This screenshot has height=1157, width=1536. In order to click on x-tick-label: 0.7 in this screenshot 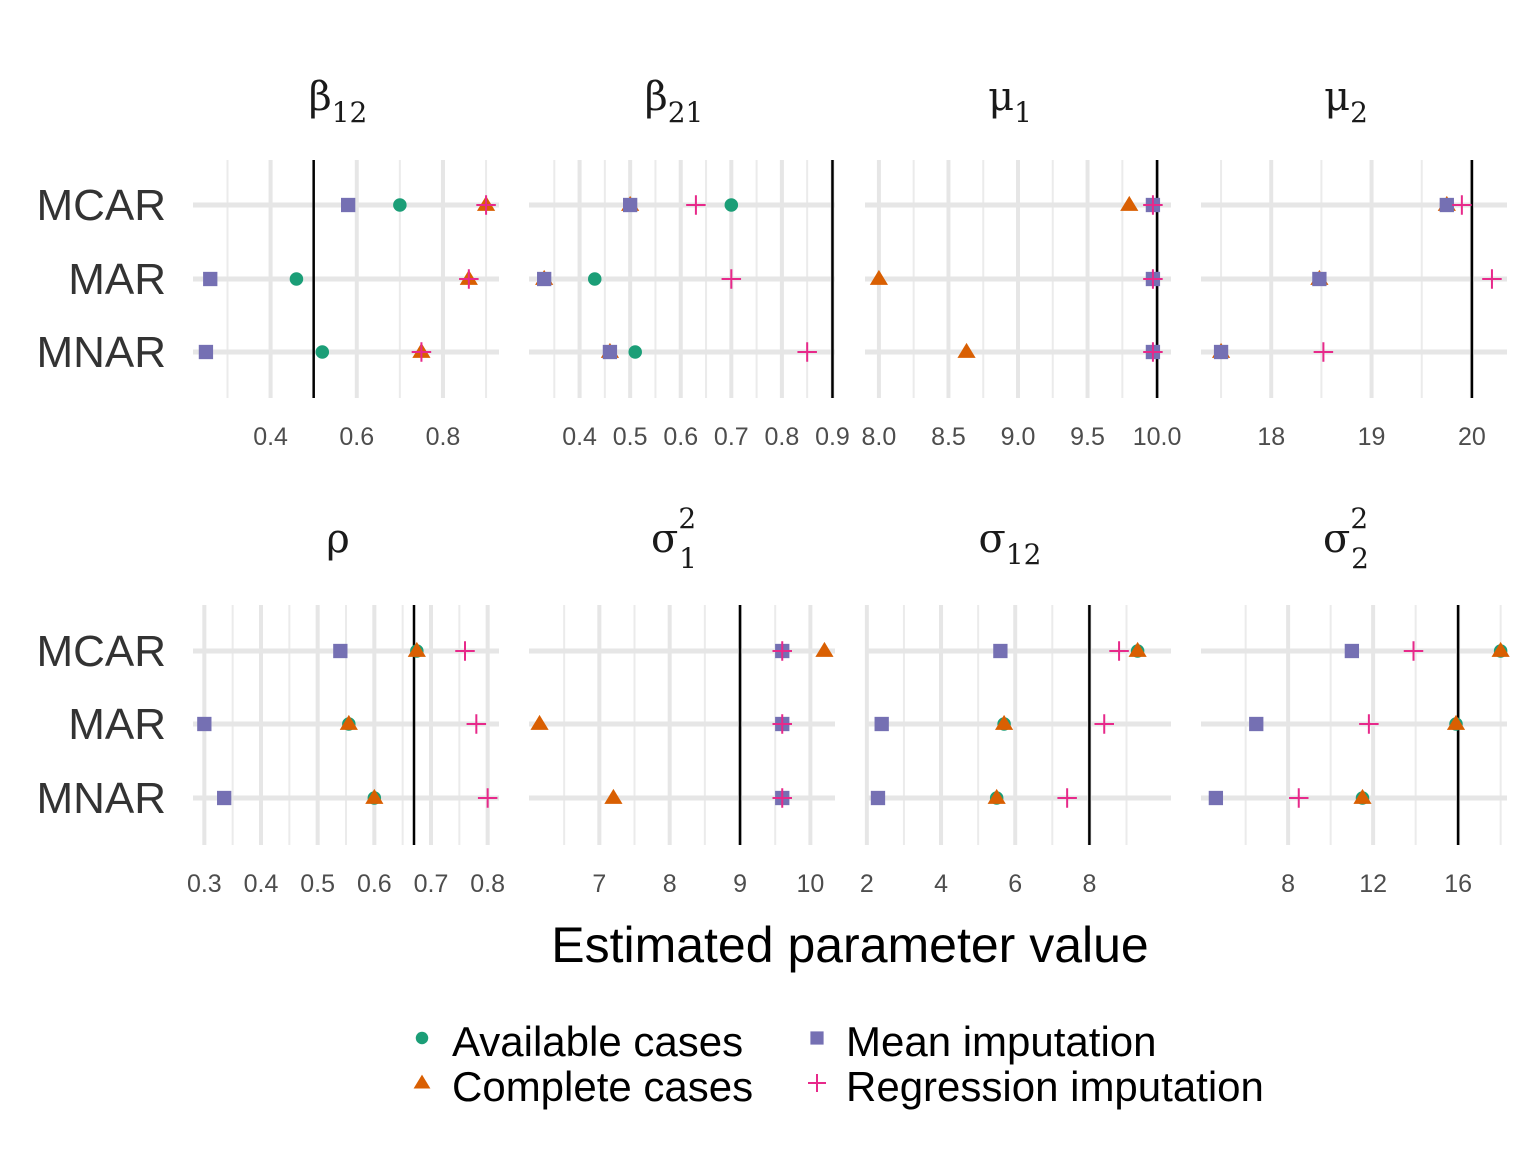, I will do `click(431, 884)`.